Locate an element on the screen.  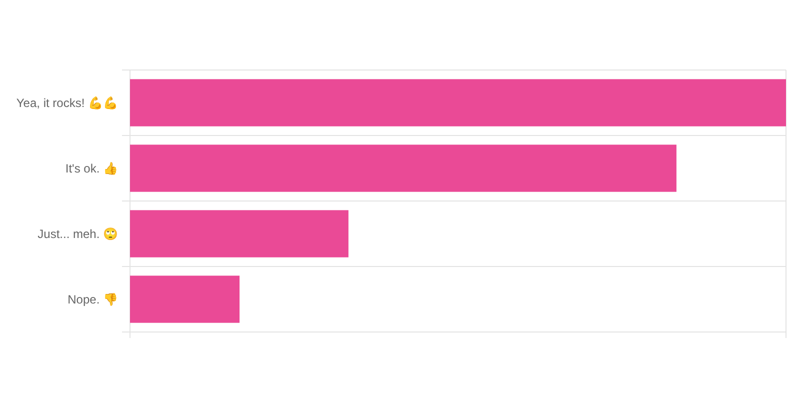
y-tick-label: Nope. 👎 is located at coordinates (93, 299).